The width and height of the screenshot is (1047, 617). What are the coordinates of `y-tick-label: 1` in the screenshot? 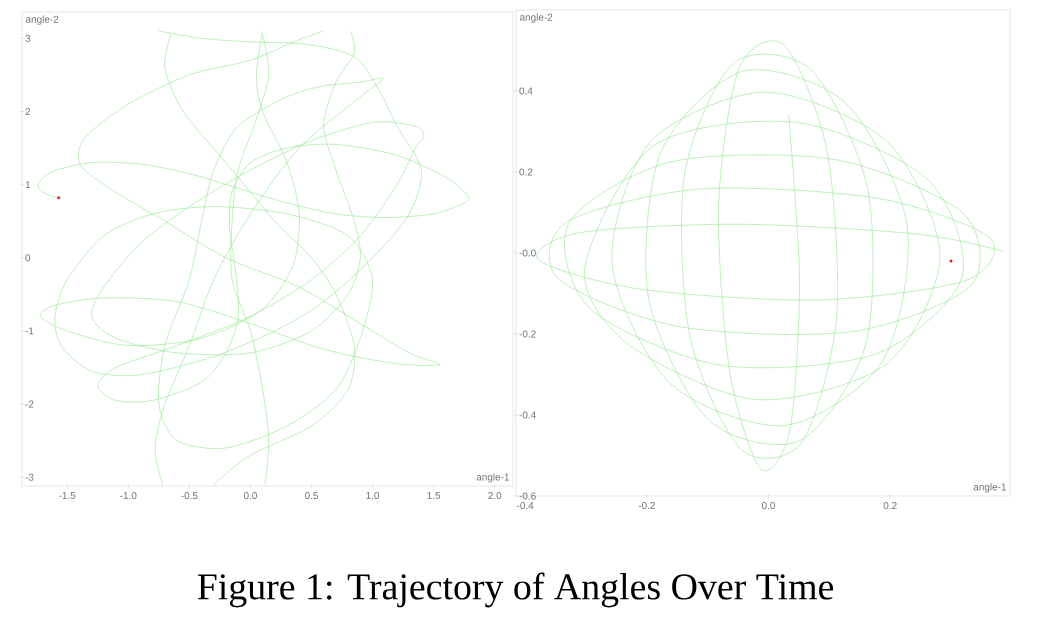 It's located at (28, 185).